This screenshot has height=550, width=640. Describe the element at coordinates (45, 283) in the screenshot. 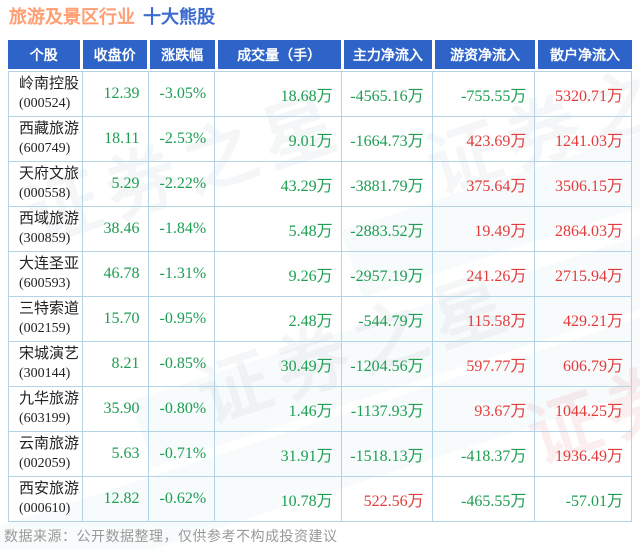

I see `stock-code: (600593)` at that location.